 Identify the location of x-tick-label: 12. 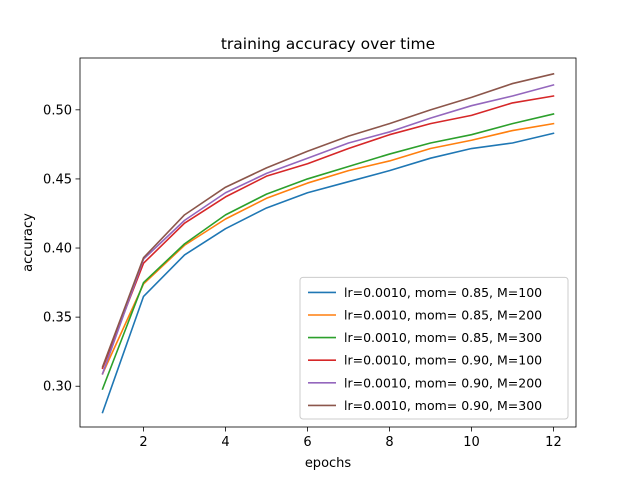
(553, 442).